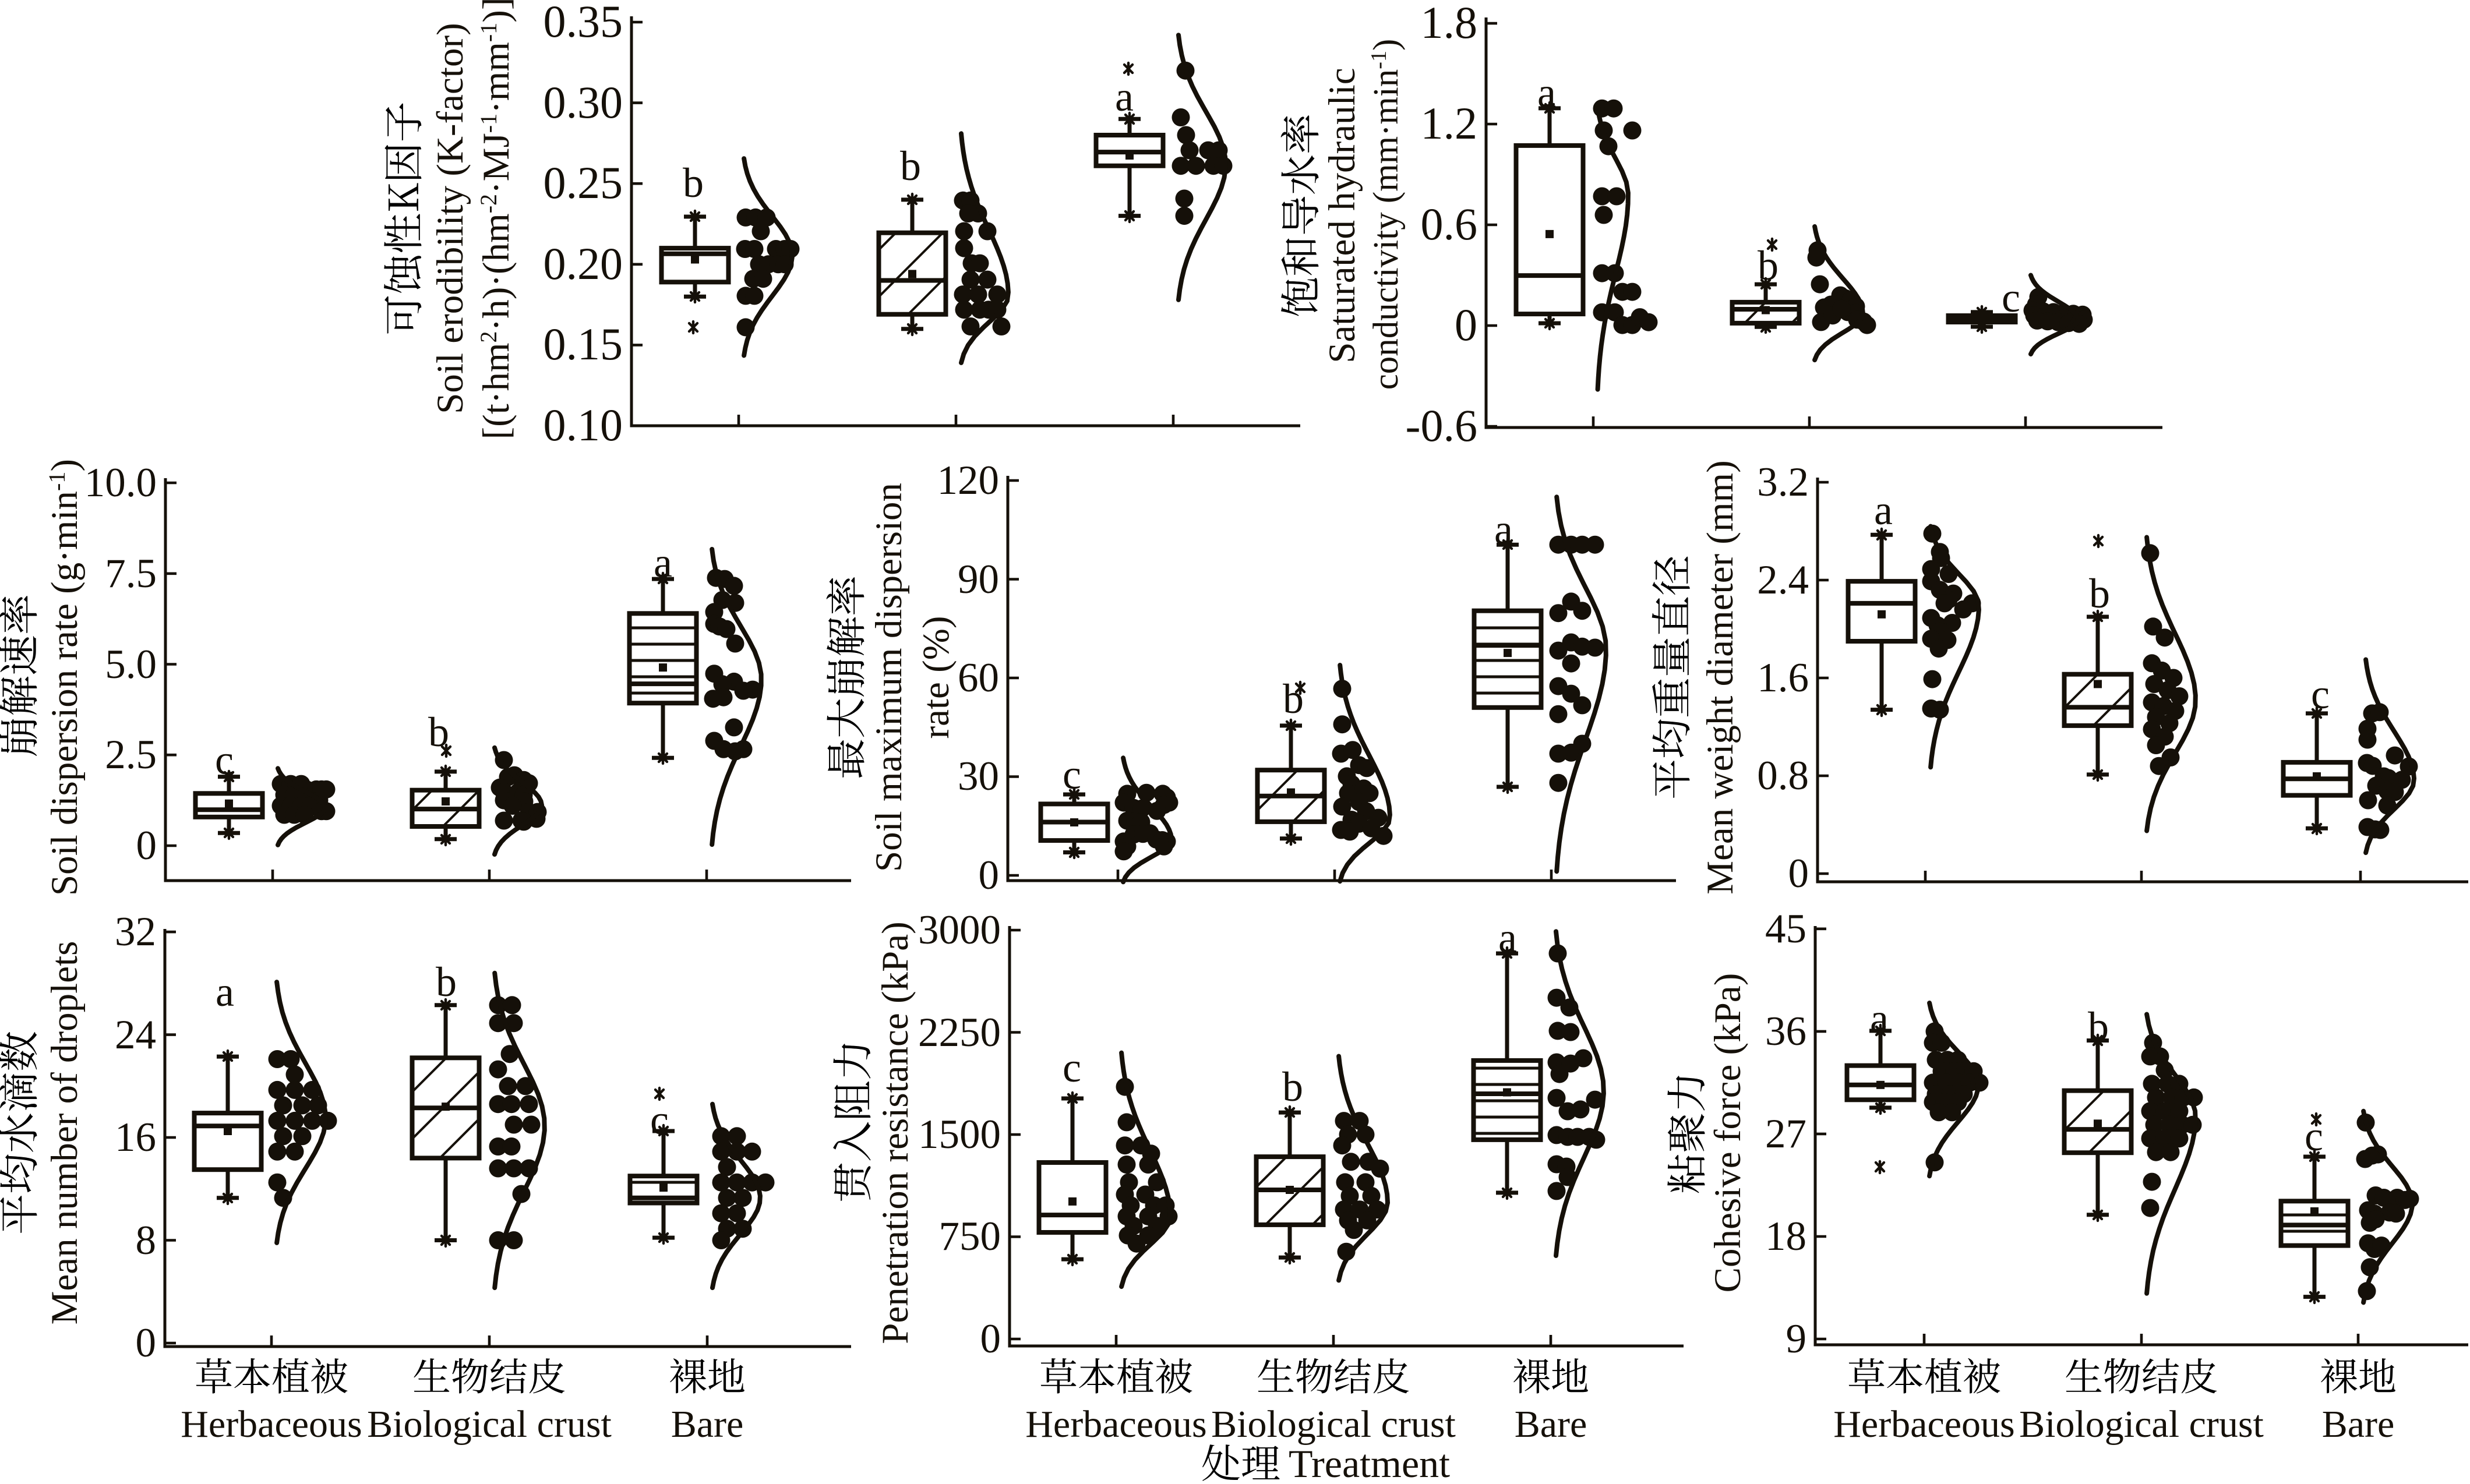  What do you see at coordinates (131, 755) in the screenshot?
I see `svg-text: 2.5` at bounding box center [131, 755].